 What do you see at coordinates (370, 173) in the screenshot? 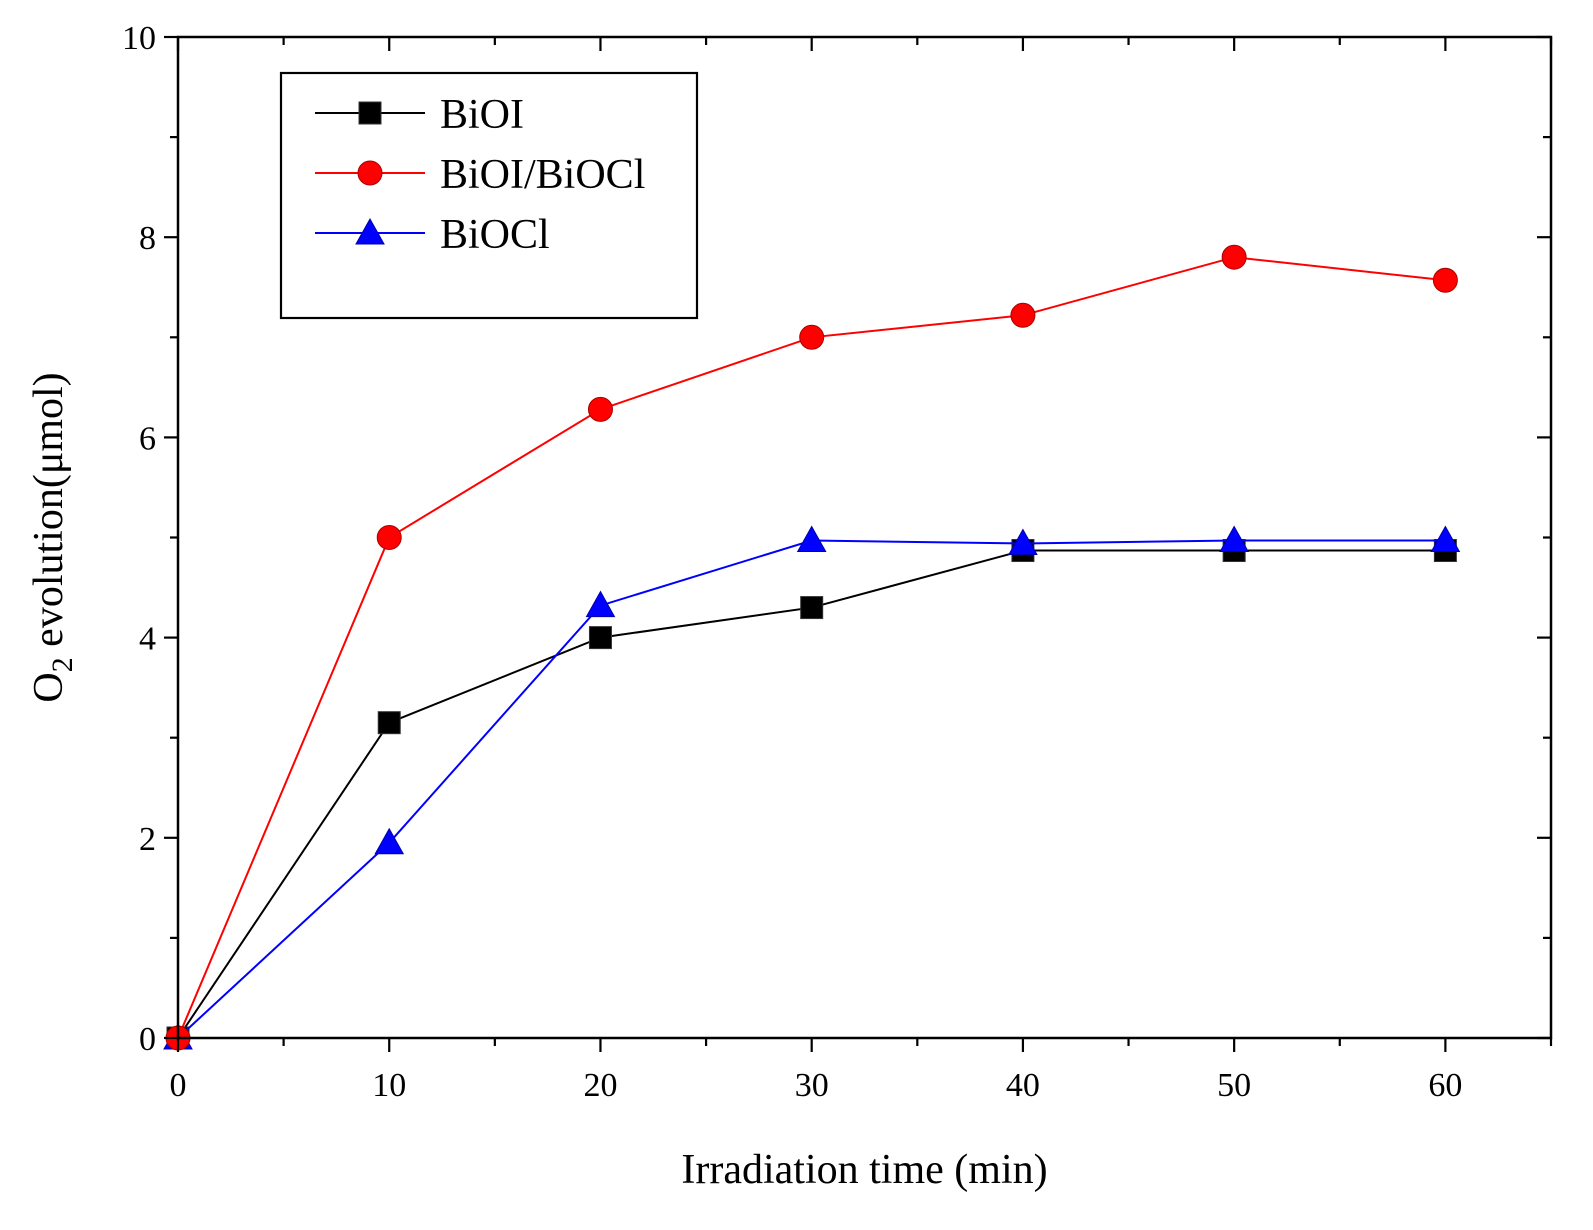
I see `legend-marker-bioi-biocl` at bounding box center [370, 173].